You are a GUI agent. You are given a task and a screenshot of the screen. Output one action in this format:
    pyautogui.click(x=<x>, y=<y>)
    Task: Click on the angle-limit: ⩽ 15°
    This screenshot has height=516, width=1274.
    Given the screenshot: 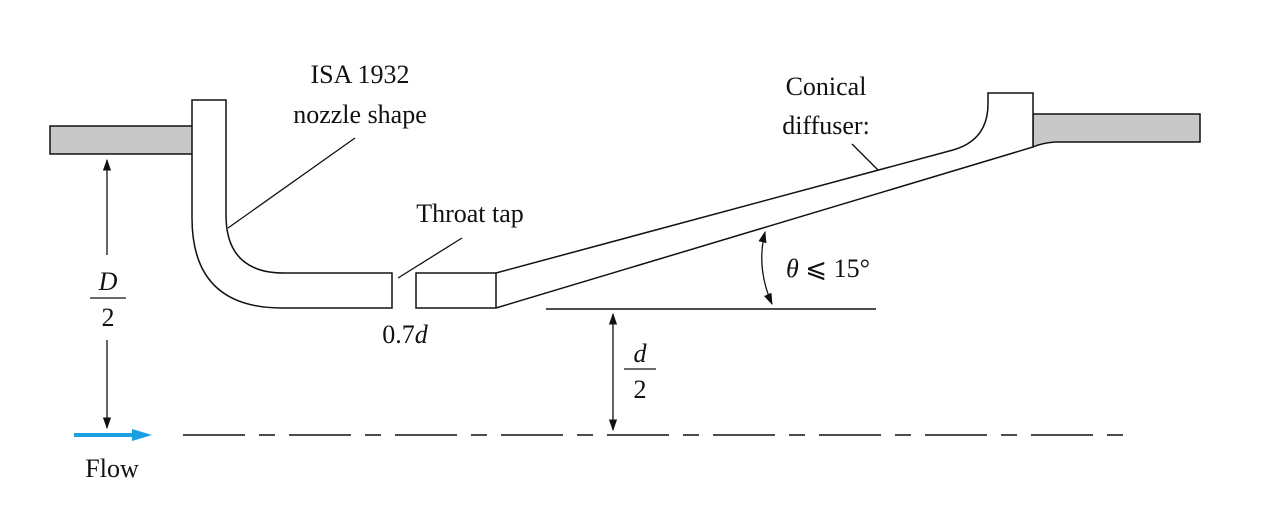 What is the action you would take?
    pyautogui.click(x=834, y=268)
    